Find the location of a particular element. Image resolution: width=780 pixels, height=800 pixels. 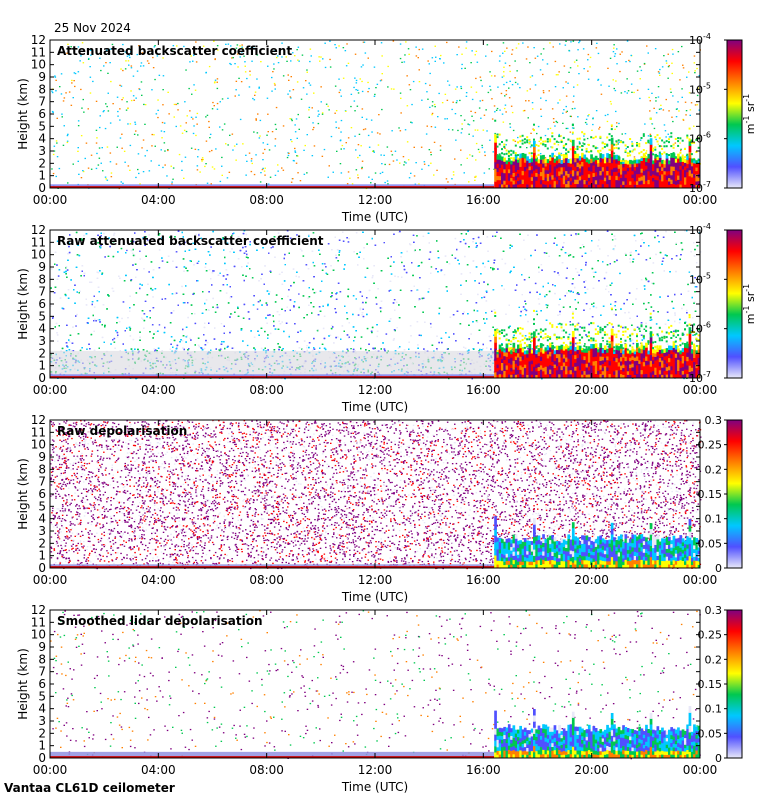

colorbar-tick-label: 0.25 is located at coordinates (710, 635).